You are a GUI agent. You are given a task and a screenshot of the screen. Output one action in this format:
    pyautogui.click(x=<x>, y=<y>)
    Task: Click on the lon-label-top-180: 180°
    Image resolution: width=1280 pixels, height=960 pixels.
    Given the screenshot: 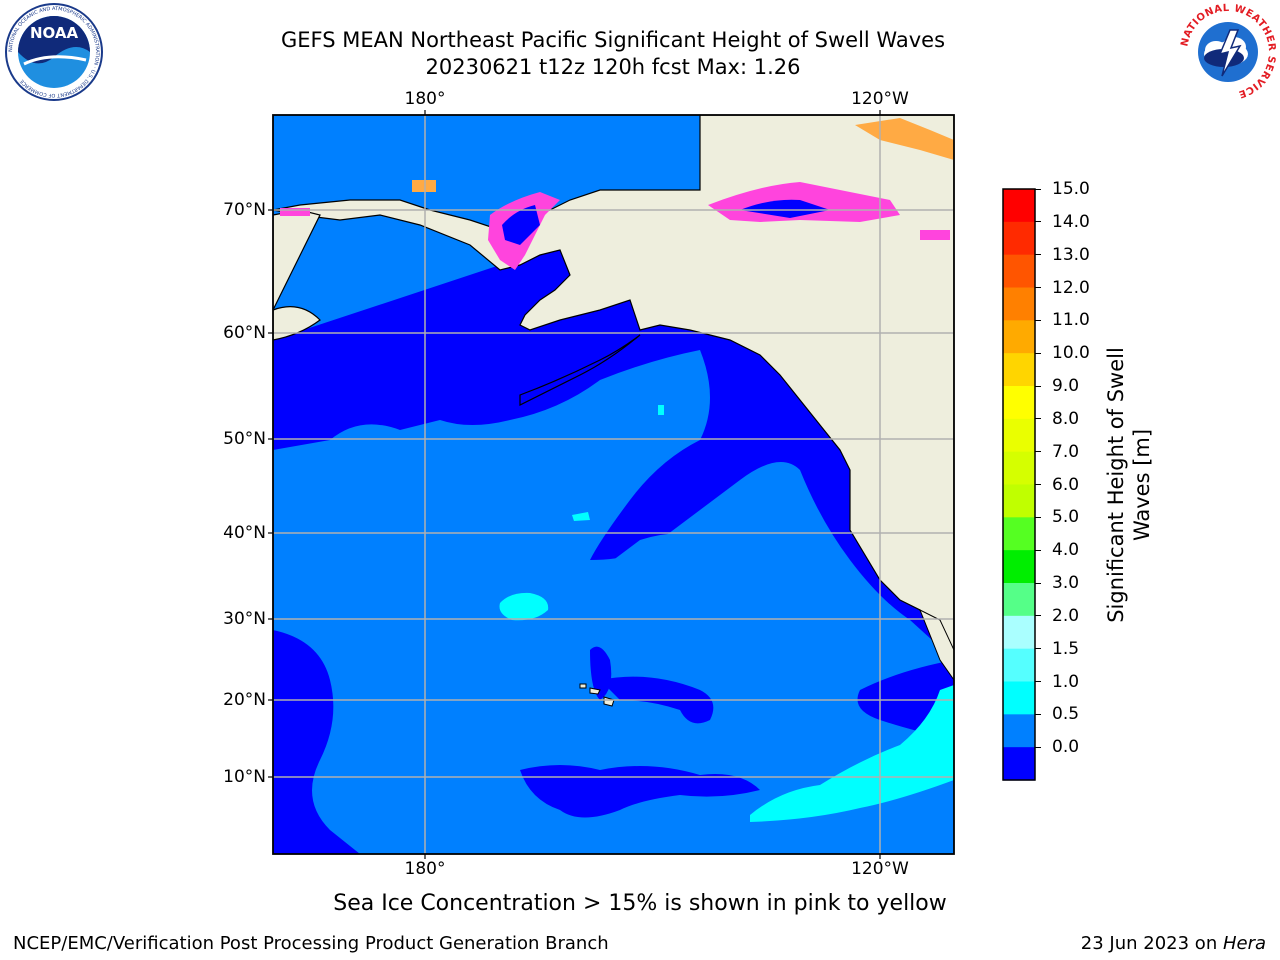 What is the action you would take?
    pyautogui.click(x=425, y=99)
    